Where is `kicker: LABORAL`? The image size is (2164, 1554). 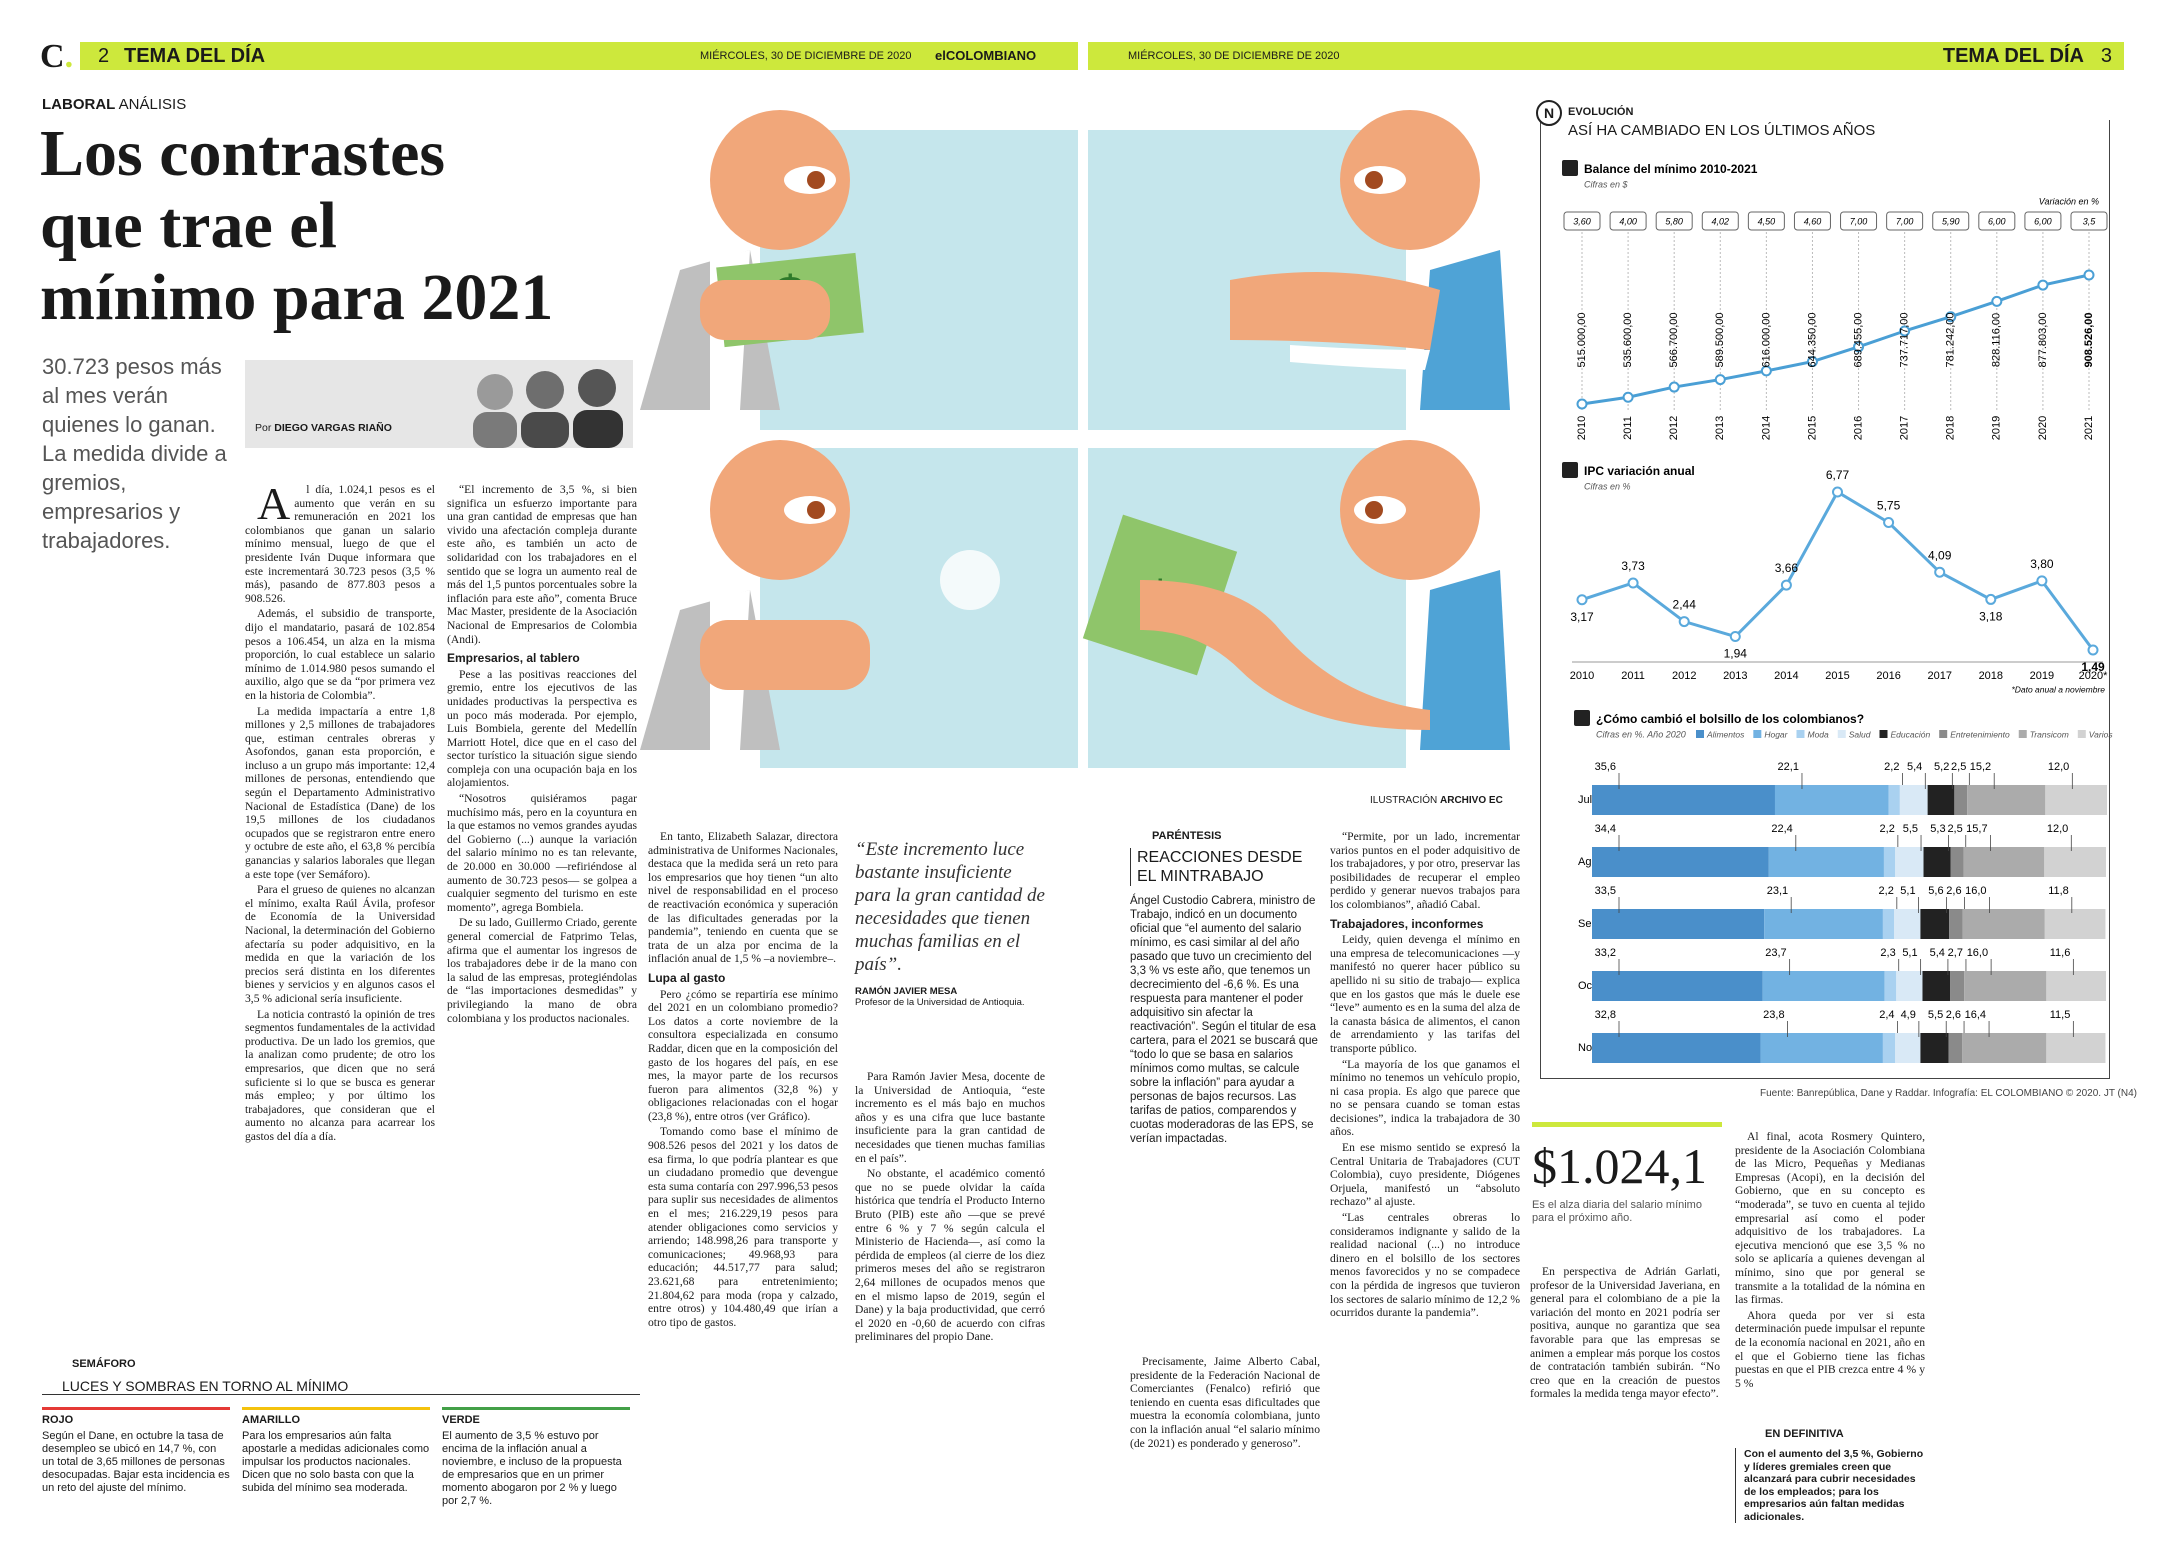
kicker: LABORAL is located at coordinates (79, 104).